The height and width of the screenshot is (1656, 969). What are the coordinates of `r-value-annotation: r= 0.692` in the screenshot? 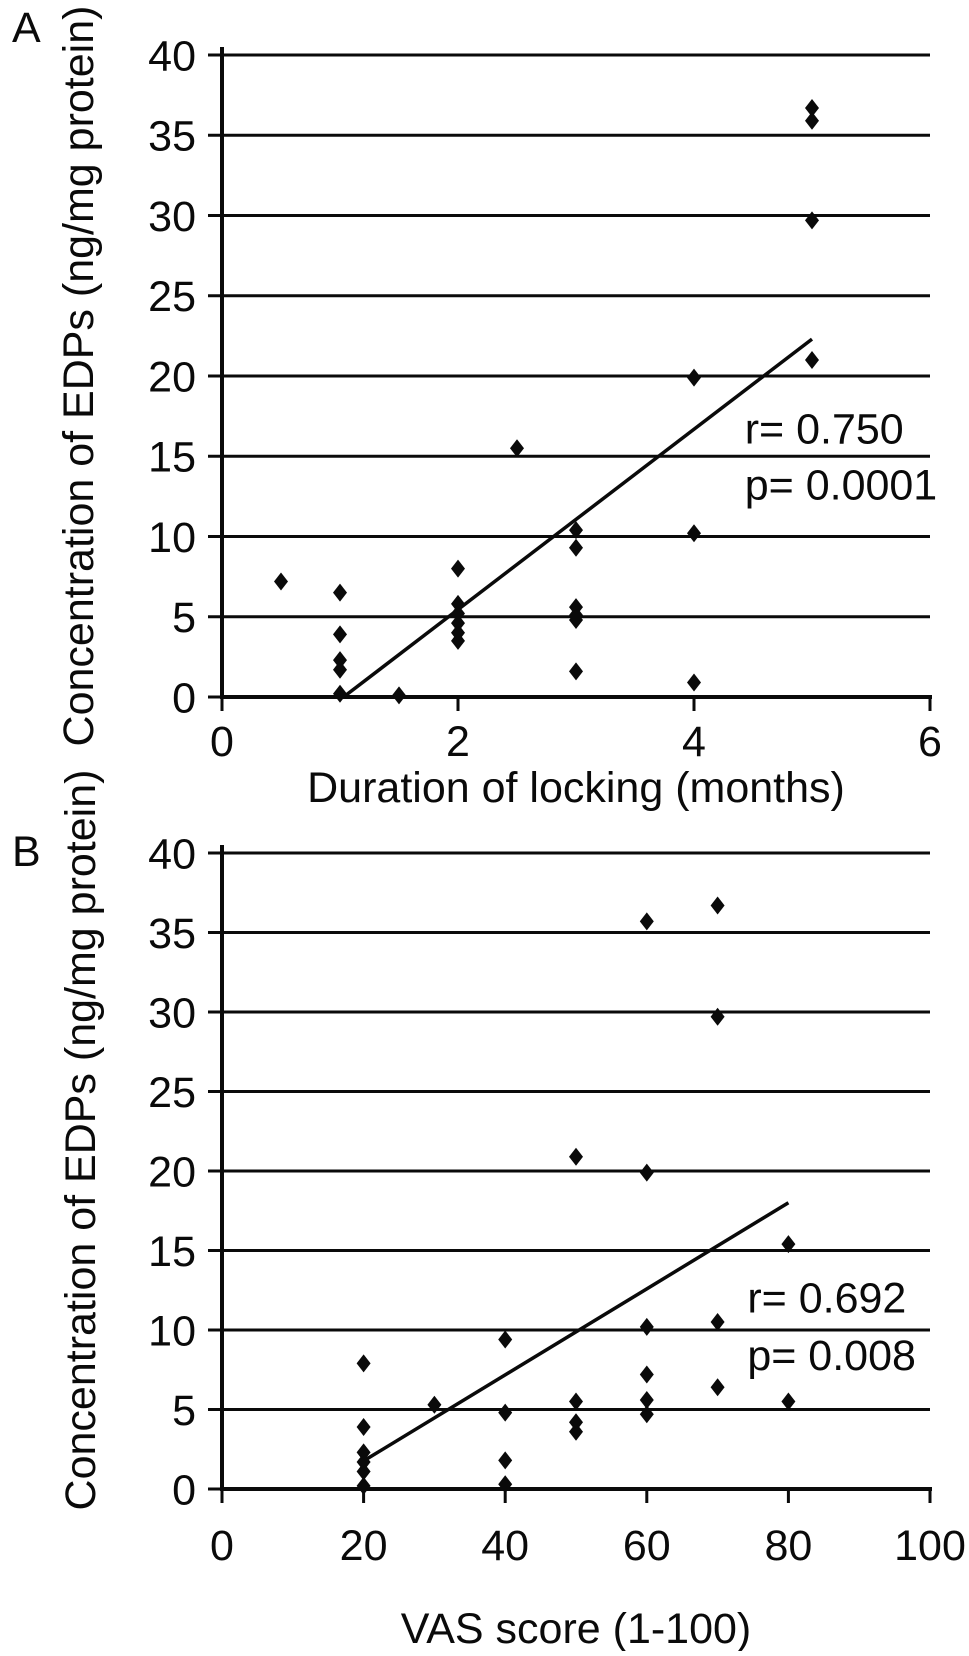 It's located at (826, 1299).